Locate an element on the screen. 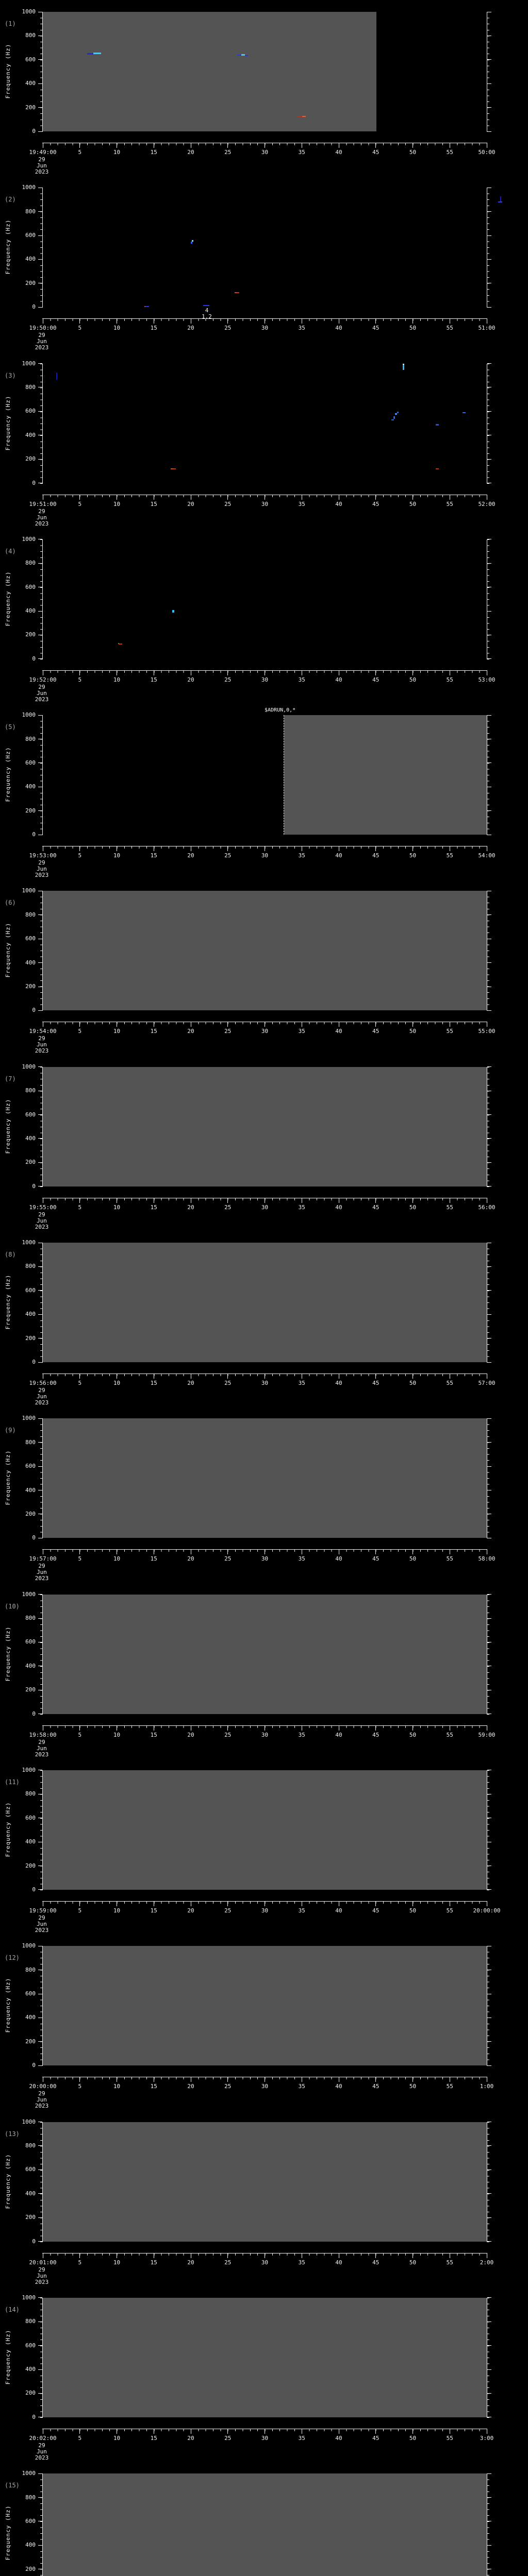 The image size is (528, 2576). panel-index: (3) is located at coordinates (10, 375).